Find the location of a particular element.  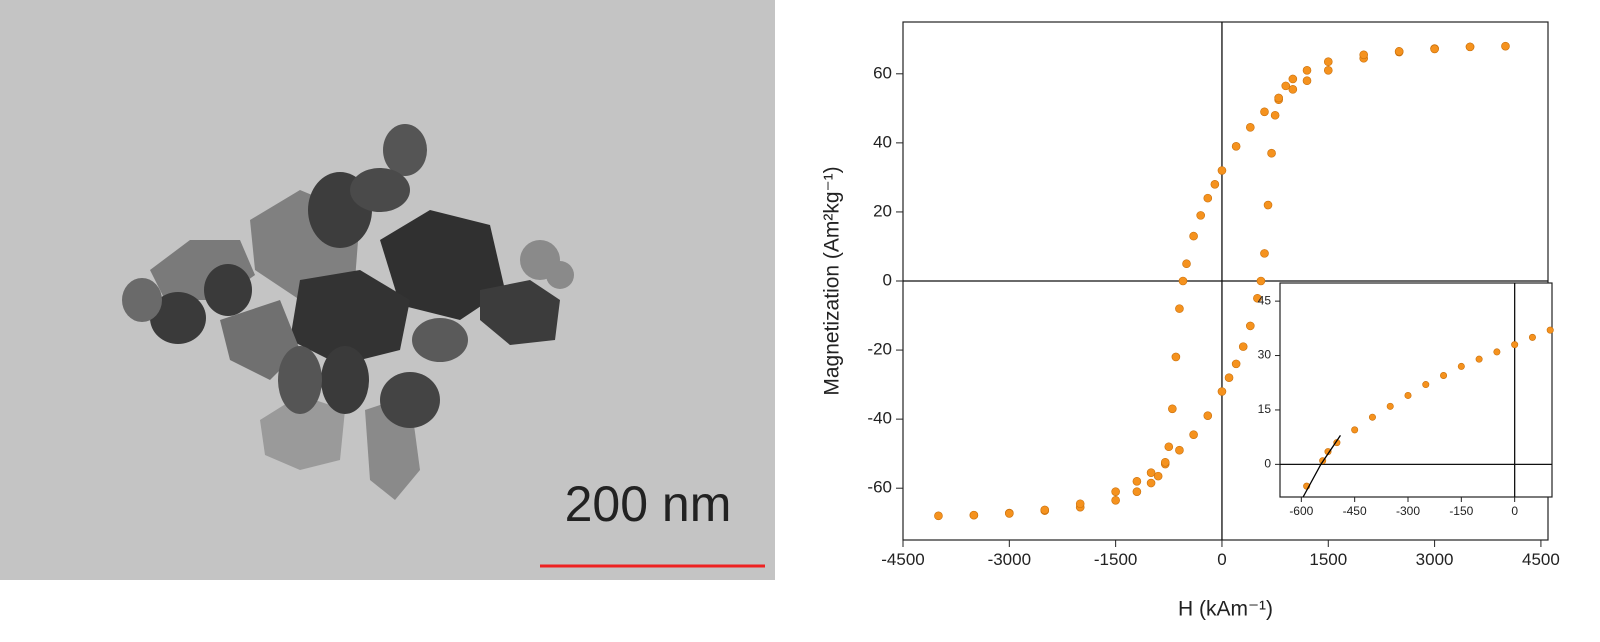

fit-line is located at coordinates (1321, 466).